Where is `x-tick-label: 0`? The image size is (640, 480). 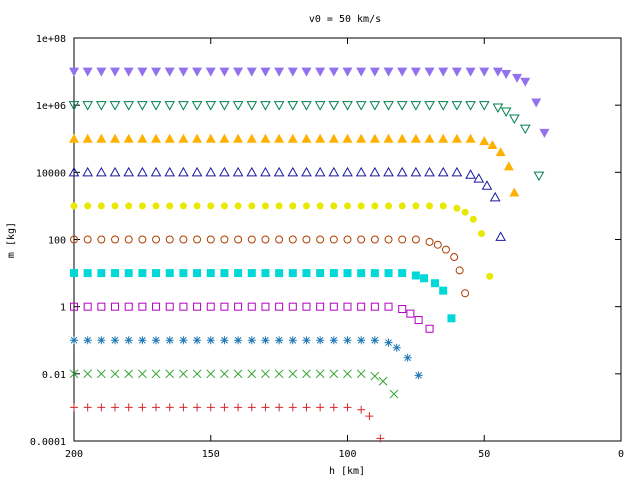 x-tick-label: 0 is located at coordinates (621, 454).